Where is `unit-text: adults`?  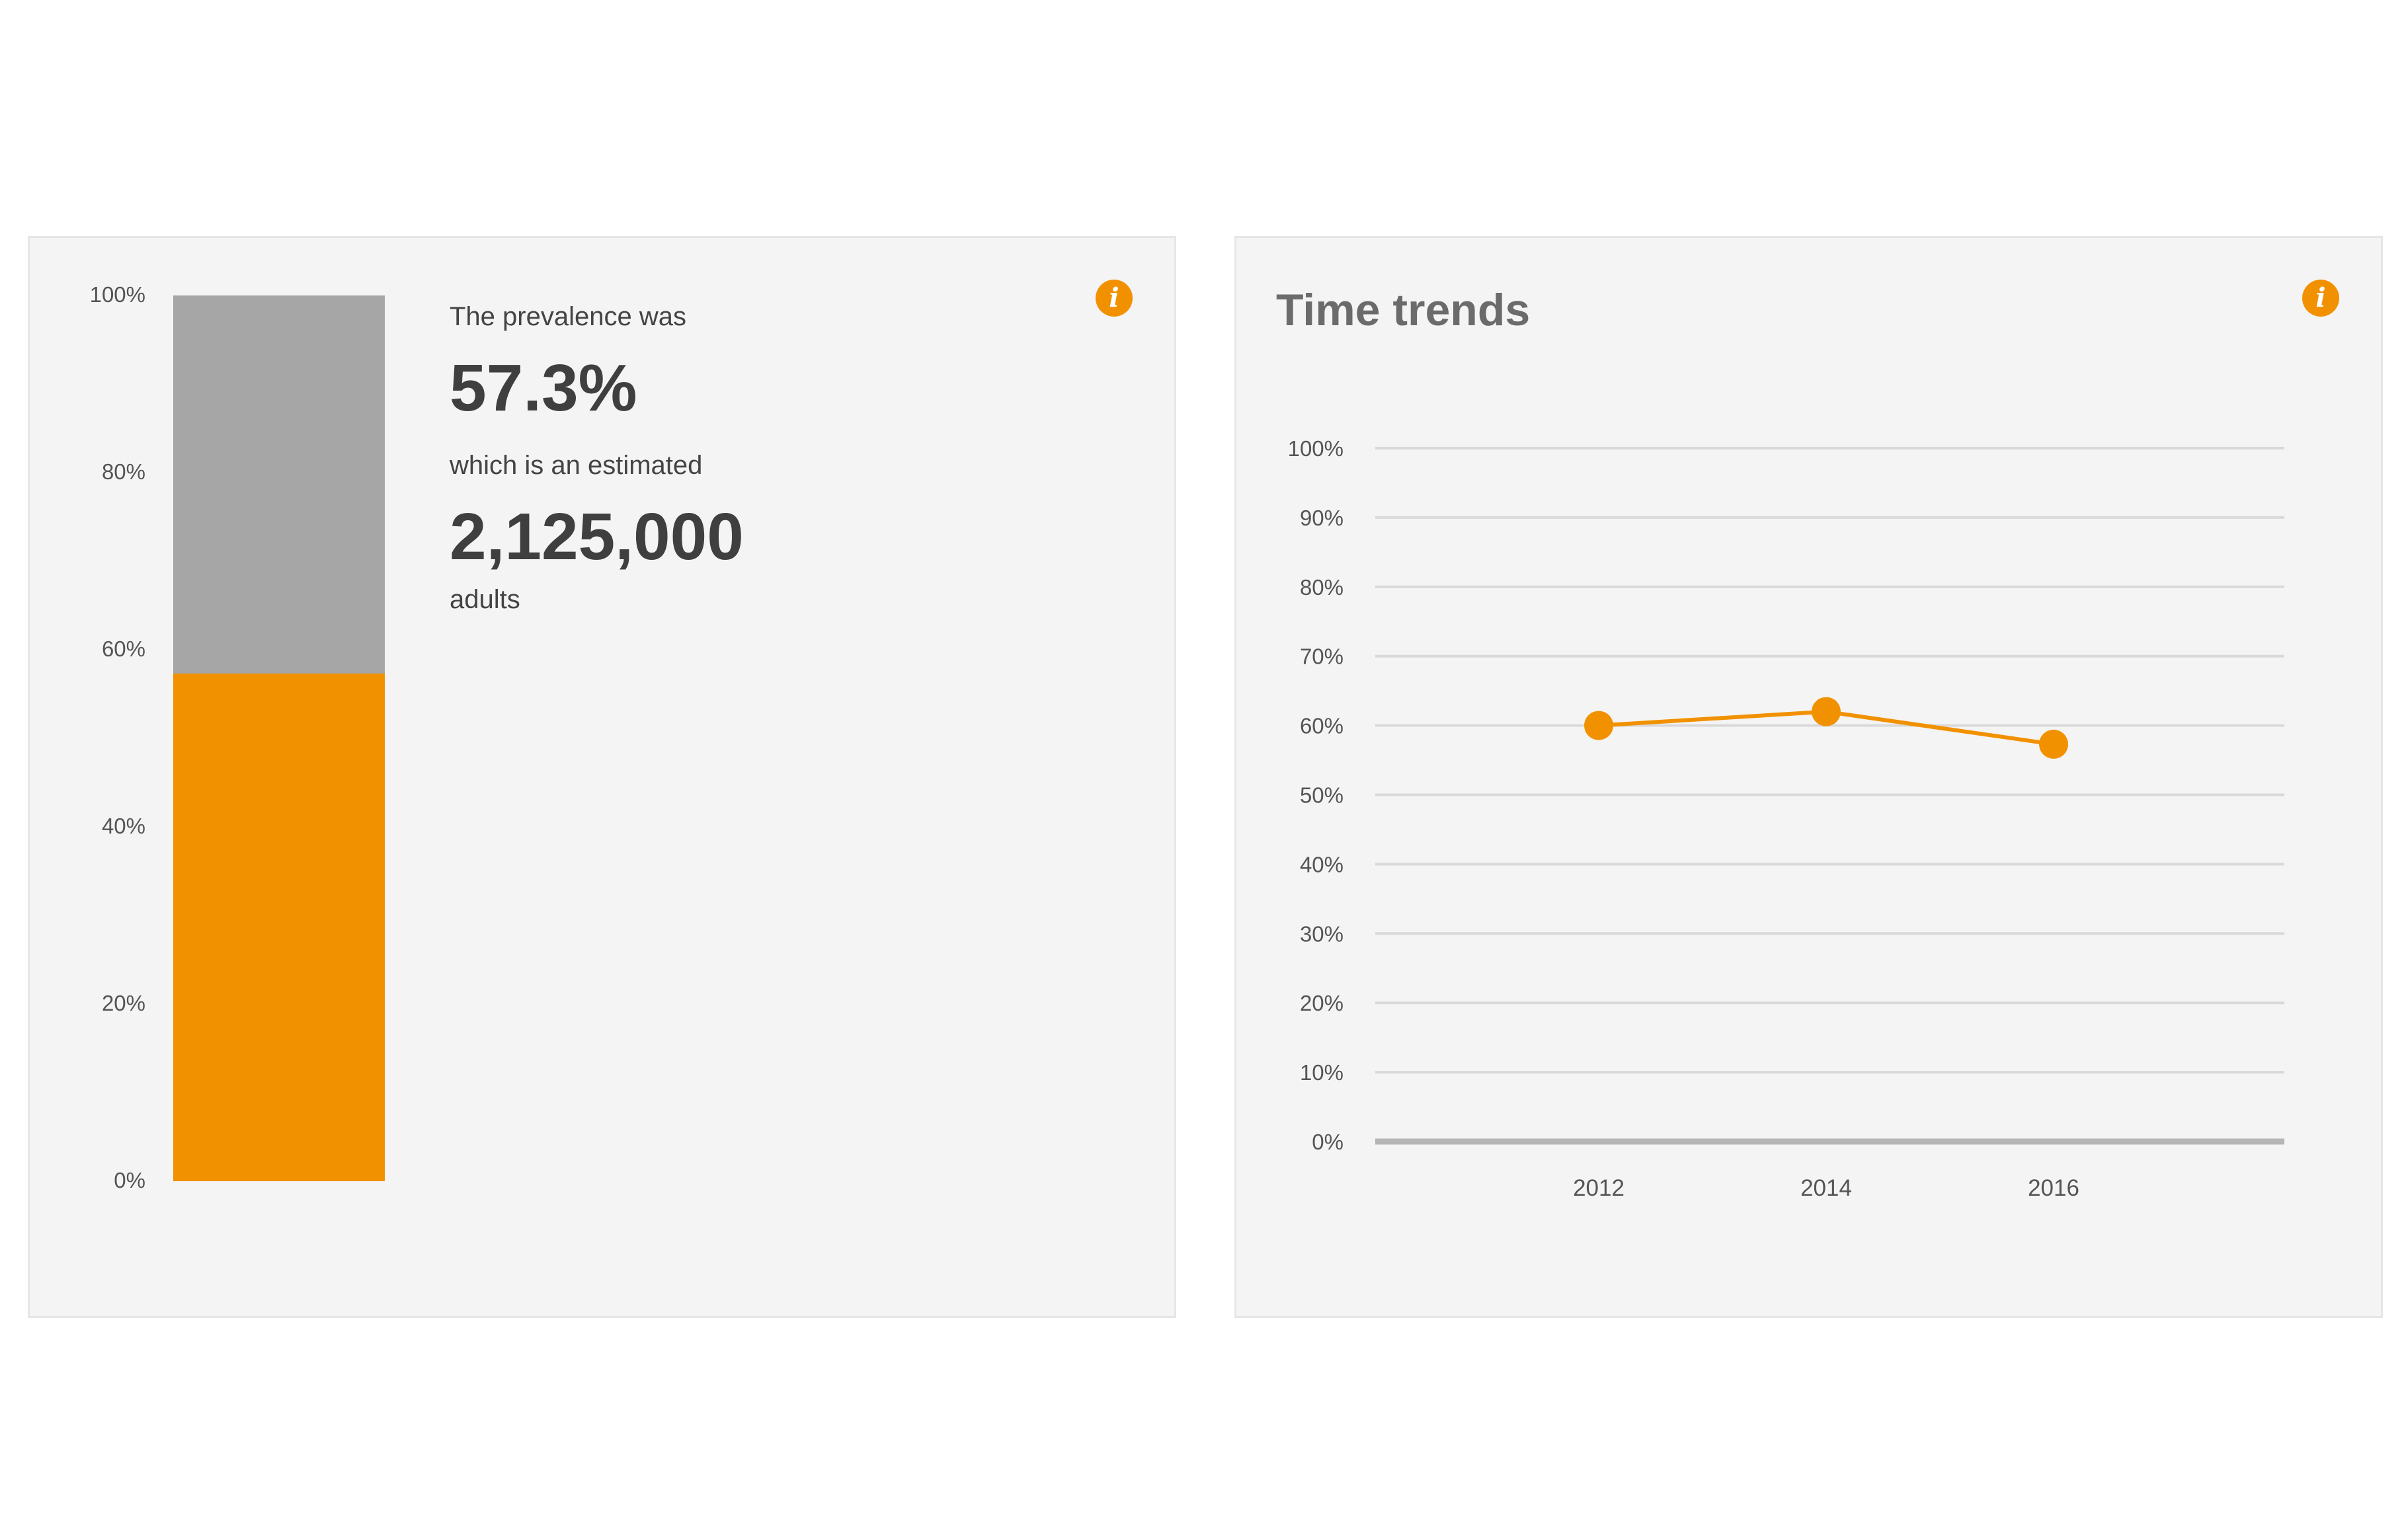 unit-text: adults is located at coordinates (485, 599).